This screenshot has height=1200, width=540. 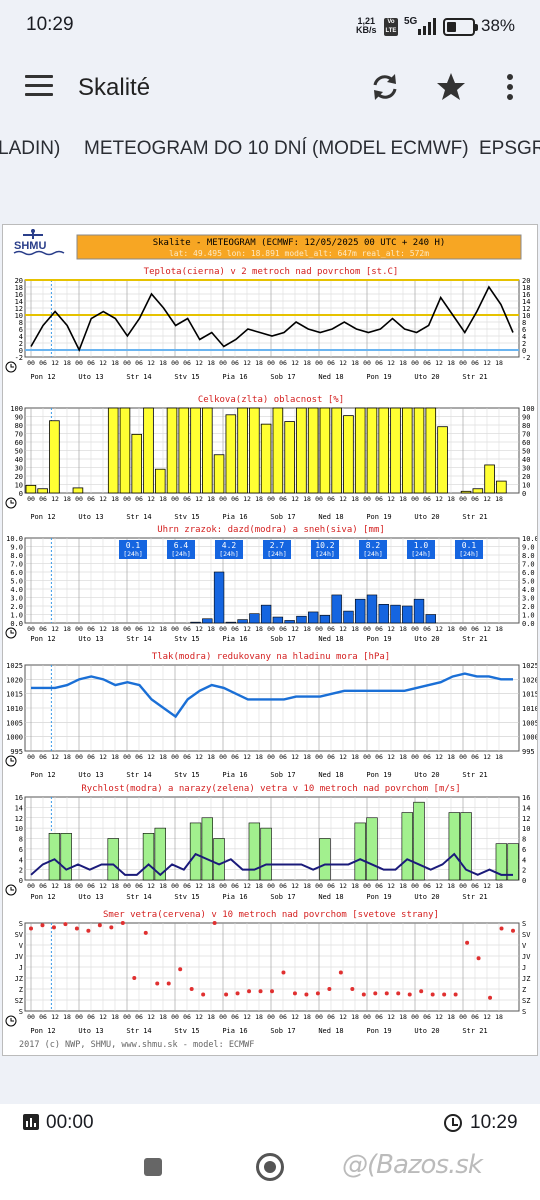 I want to click on day-label: Pia 16, so click(x=234, y=377).